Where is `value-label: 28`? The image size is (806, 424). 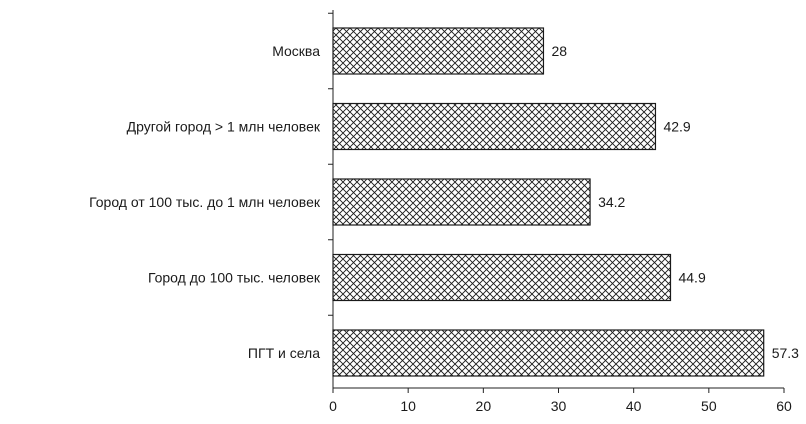
value-label: 28 is located at coordinates (559, 51).